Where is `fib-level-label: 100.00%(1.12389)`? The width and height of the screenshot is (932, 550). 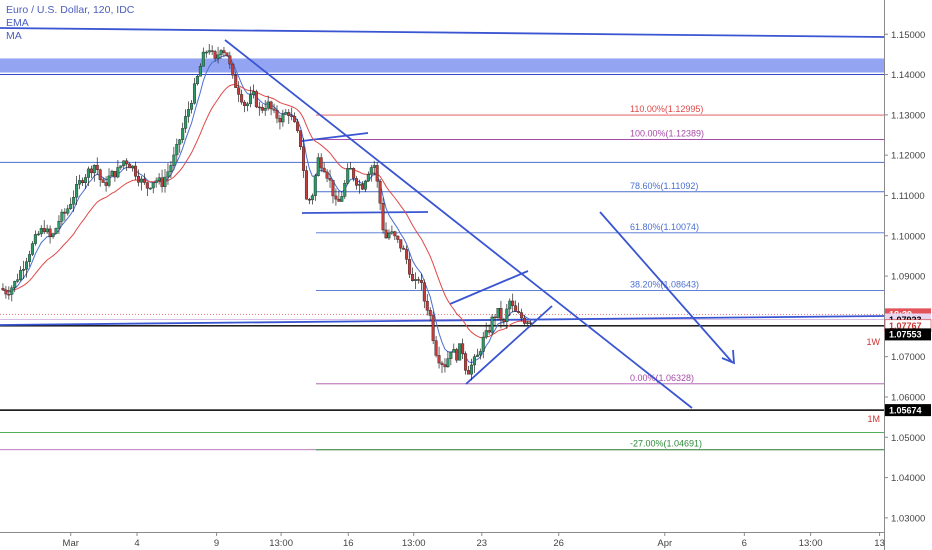 fib-level-label: 100.00%(1.12389) is located at coordinates (667, 133).